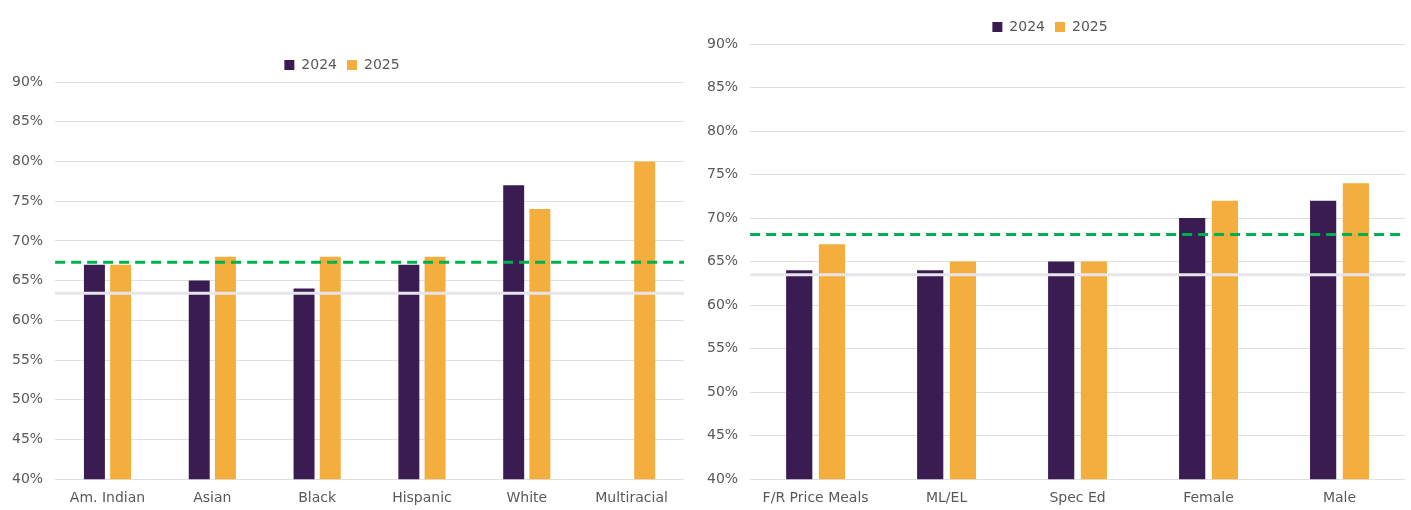 Image resolution: width=1411 pixels, height=510 pixels. I want to click on x-tick-label: Am. Indian, so click(107, 497).